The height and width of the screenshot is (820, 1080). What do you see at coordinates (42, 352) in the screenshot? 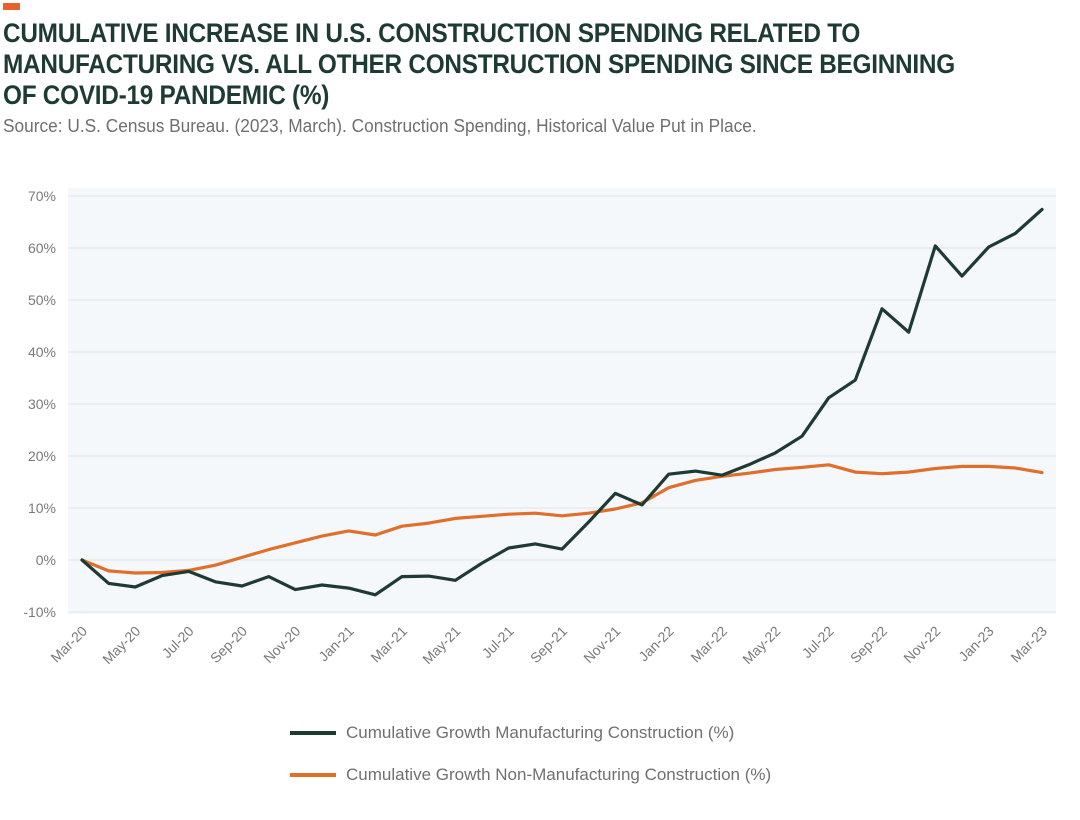
I see `y-tick-label: 40%` at bounding box center [42, 352].